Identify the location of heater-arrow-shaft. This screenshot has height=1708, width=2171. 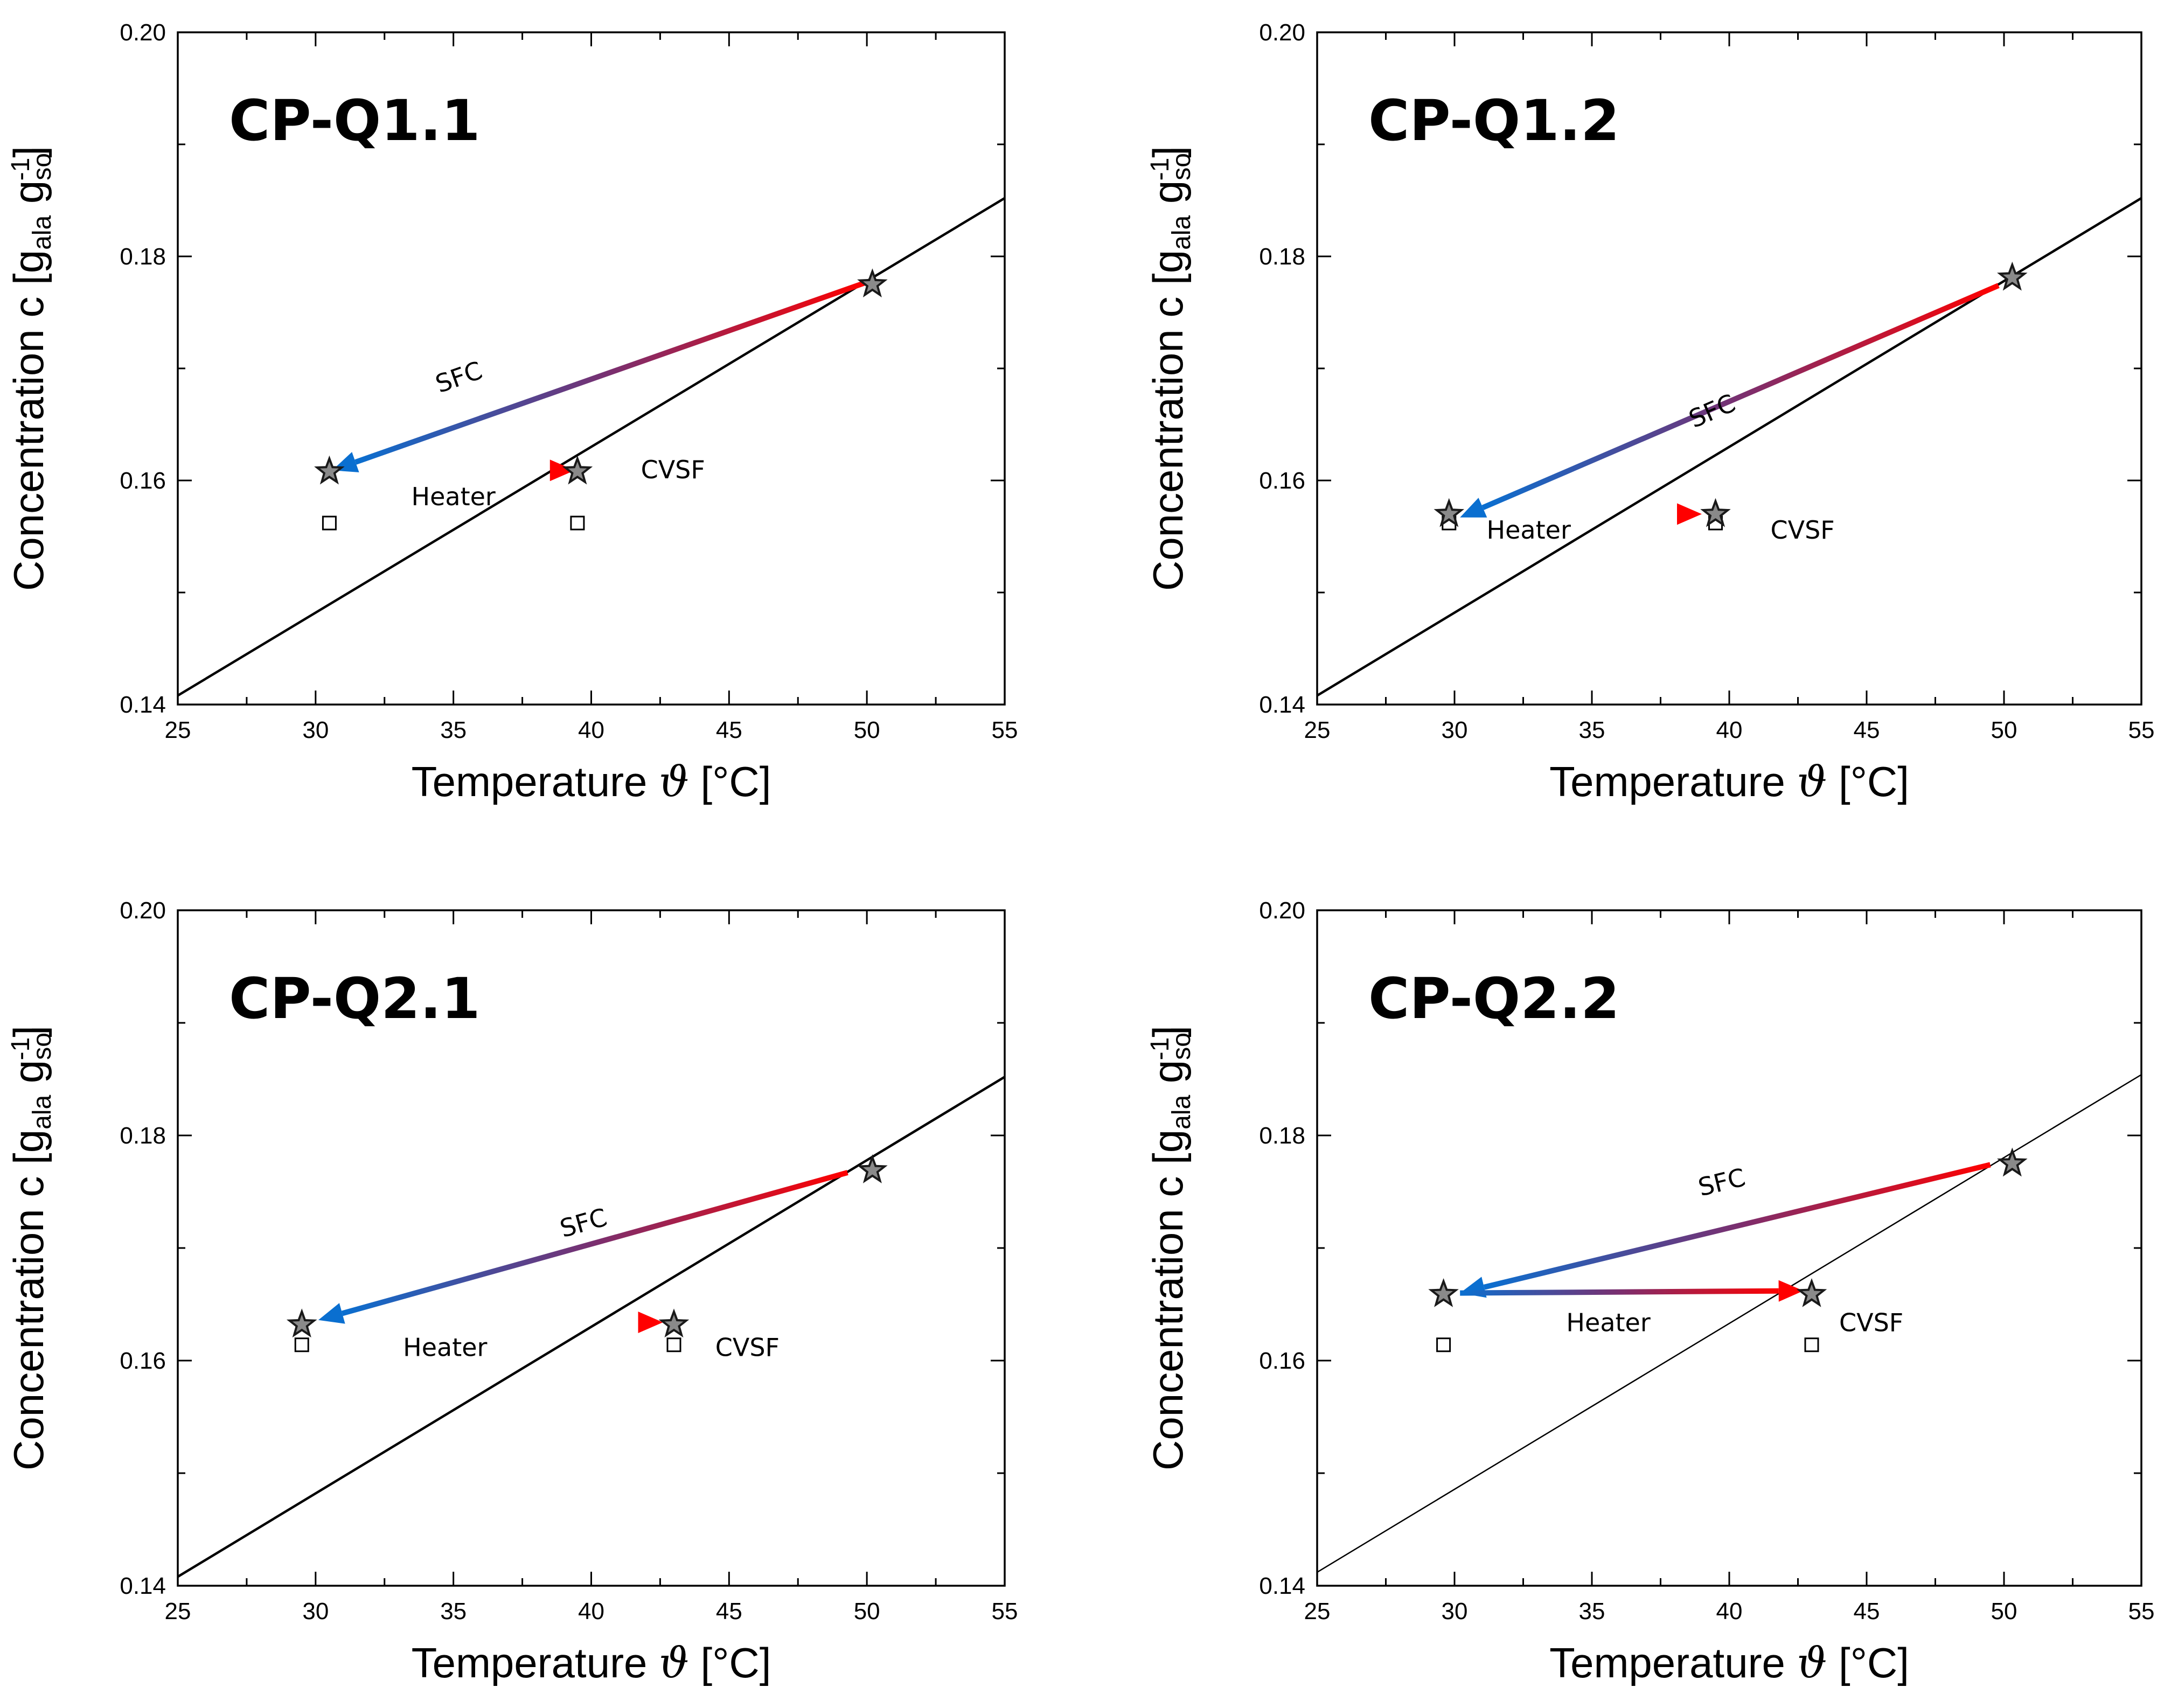
(1619, 1292).